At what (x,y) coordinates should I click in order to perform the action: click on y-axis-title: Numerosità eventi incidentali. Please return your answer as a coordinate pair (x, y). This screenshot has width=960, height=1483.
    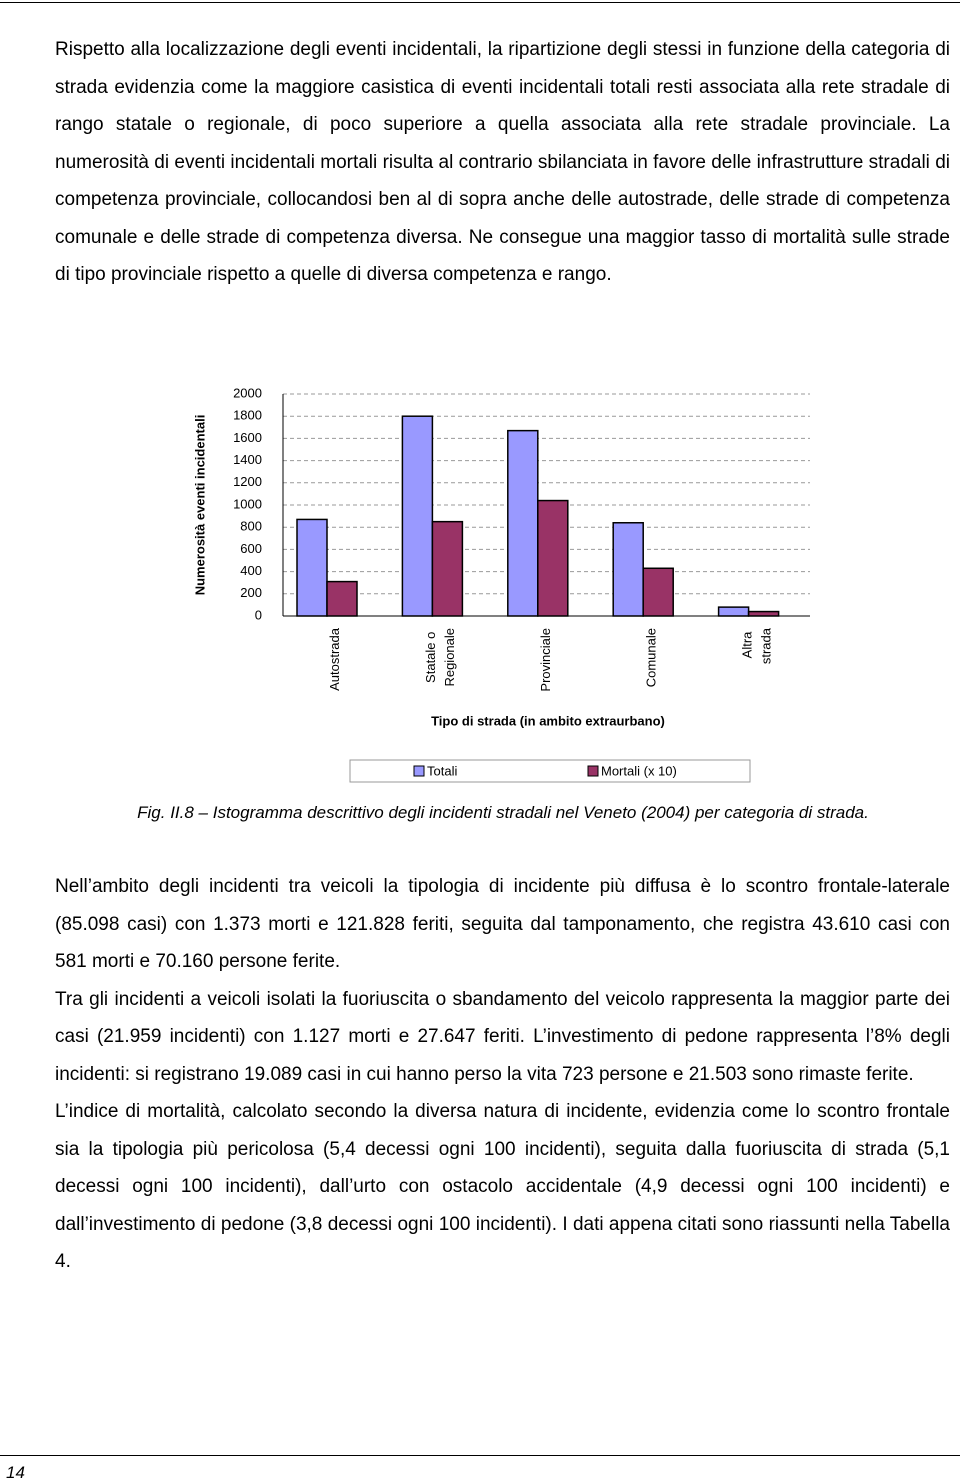
    Looking at the image, I should click on (199, 505).